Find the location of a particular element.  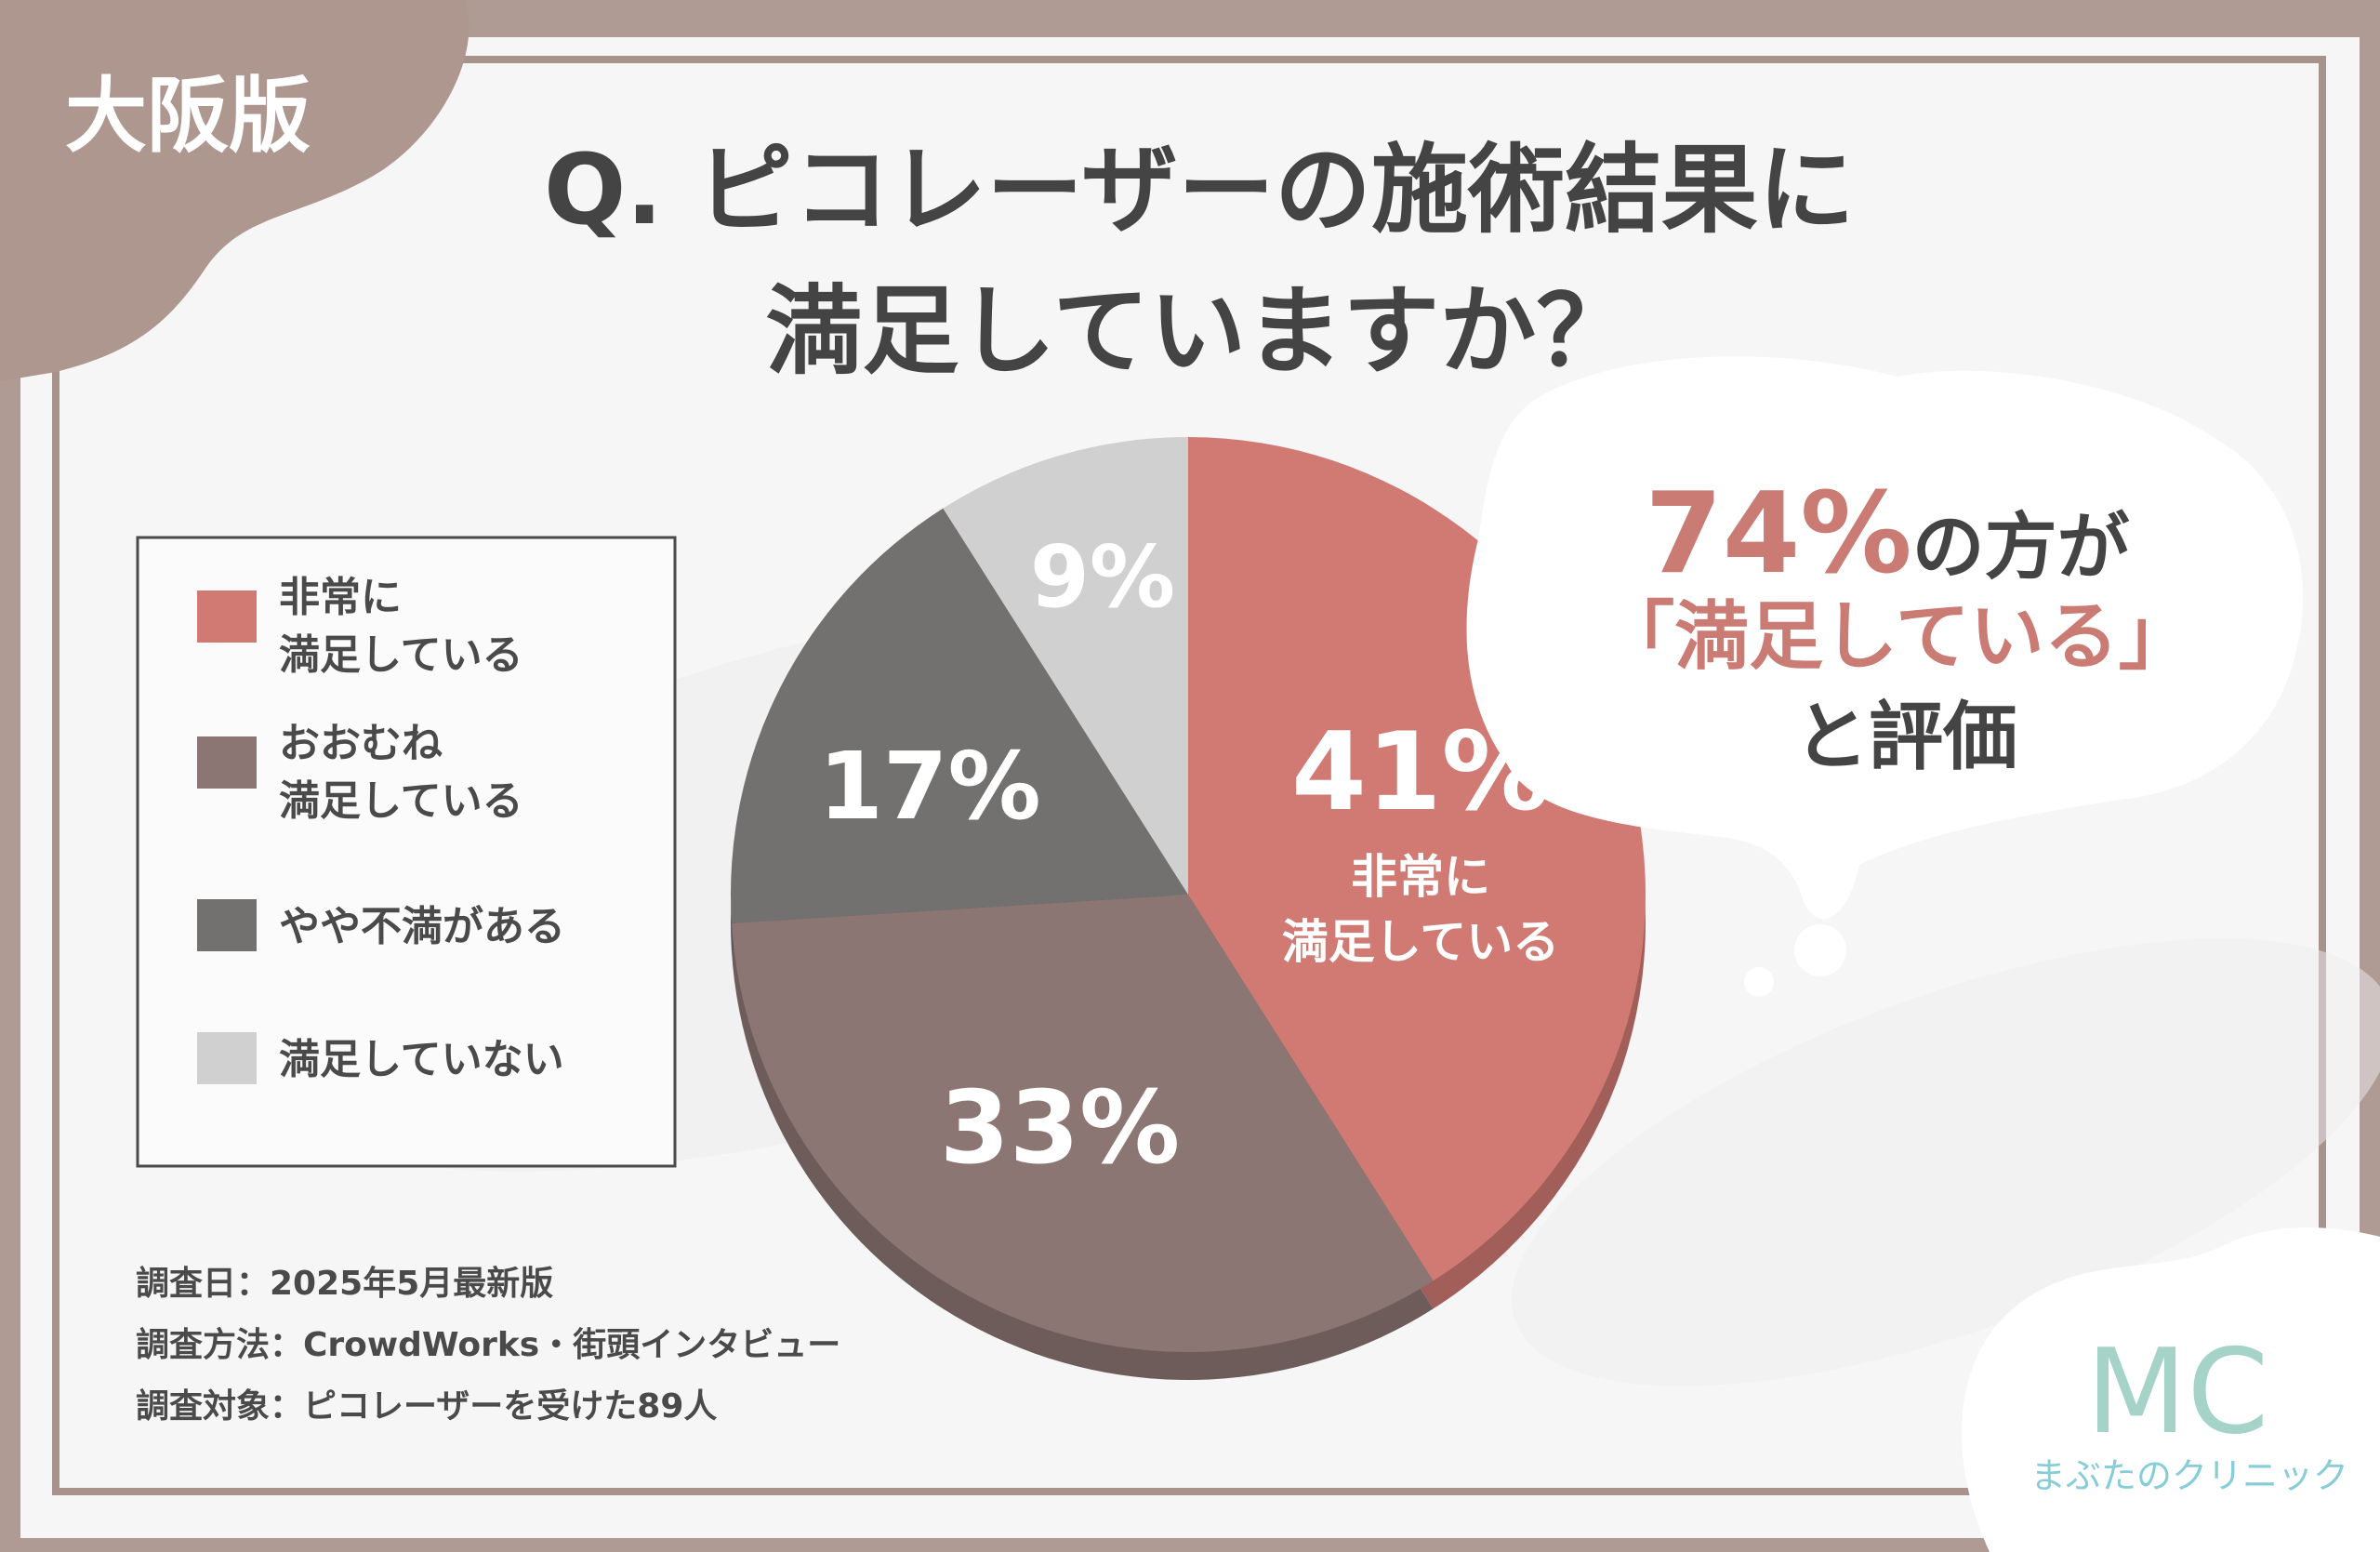

bg-wash is located at coordinates (1946, 1162).